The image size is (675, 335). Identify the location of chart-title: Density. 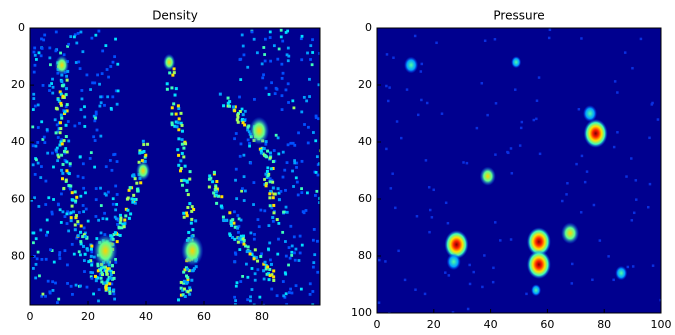
(175, 16).